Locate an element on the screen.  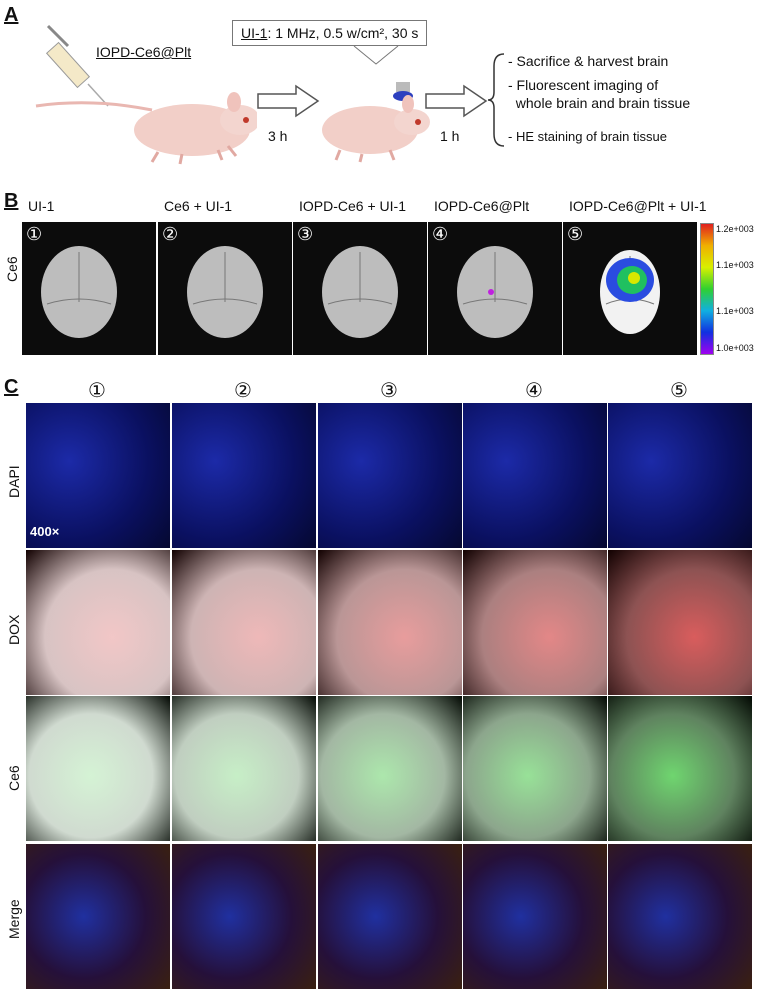
column-header: ② is located at coordinates (243, 391).